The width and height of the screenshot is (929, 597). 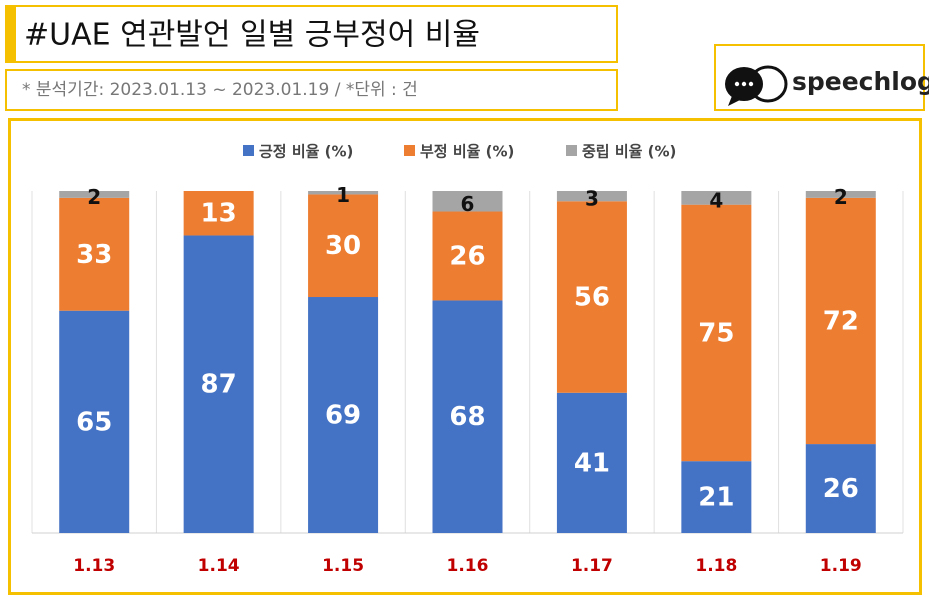 What do you see at coordinates (94, 566) in the screenshot?
I see `x-tick-label: 1.13` at bounding box center [94, 566].